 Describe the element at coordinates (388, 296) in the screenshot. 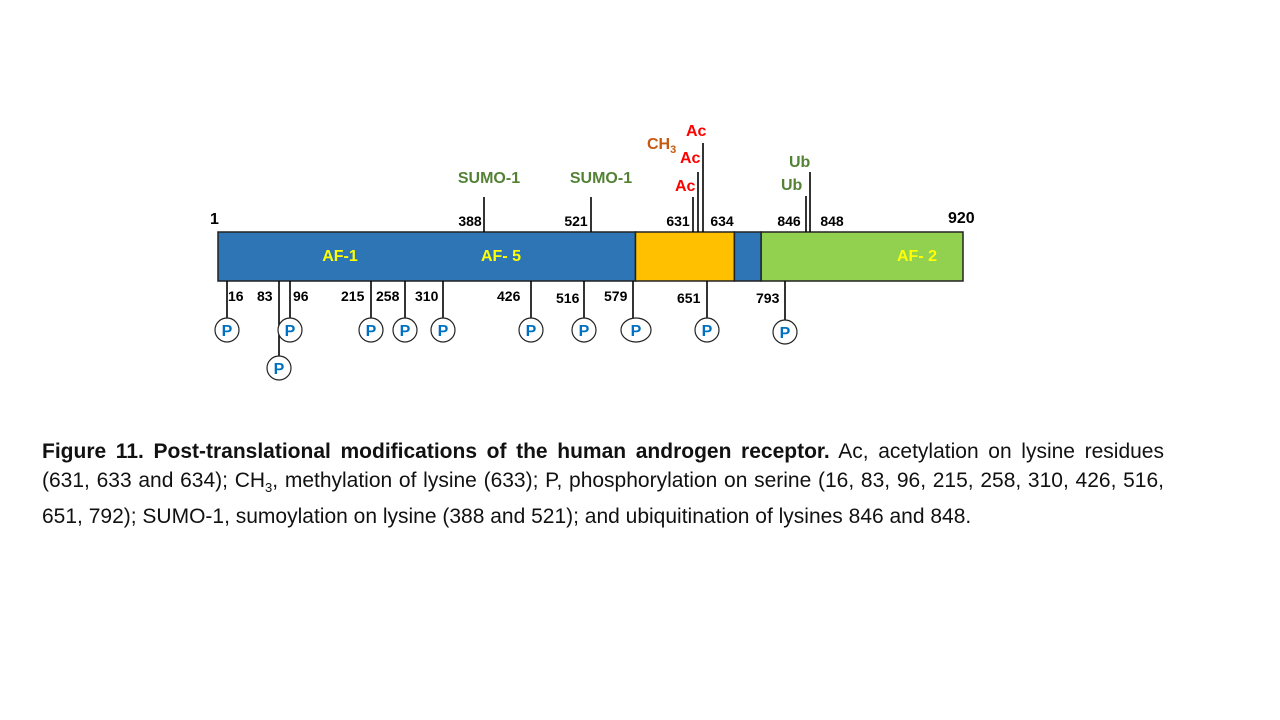

I see `phospho-site-number-258: 258` at that location.